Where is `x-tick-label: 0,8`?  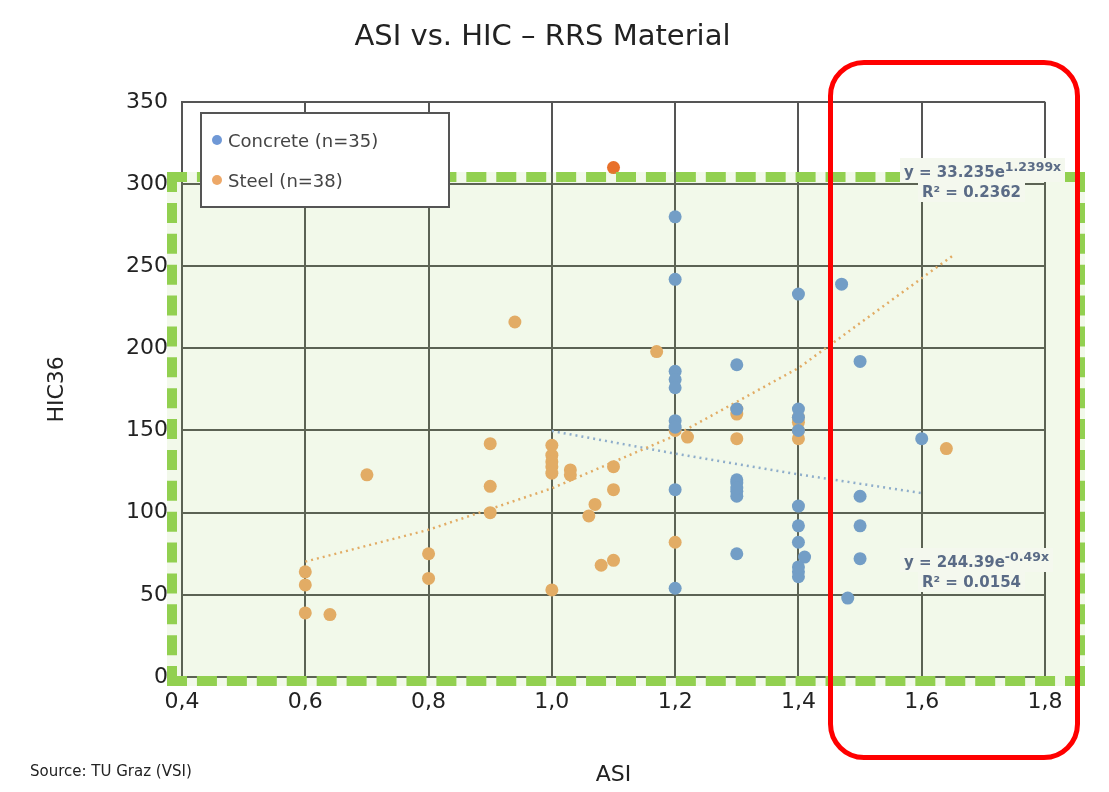
x-tick-label: 0,8 is located at coordinates (429, 700).